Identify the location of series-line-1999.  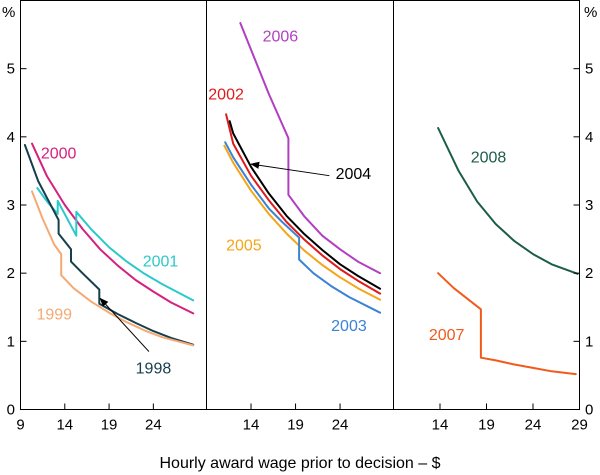
(113, 268).